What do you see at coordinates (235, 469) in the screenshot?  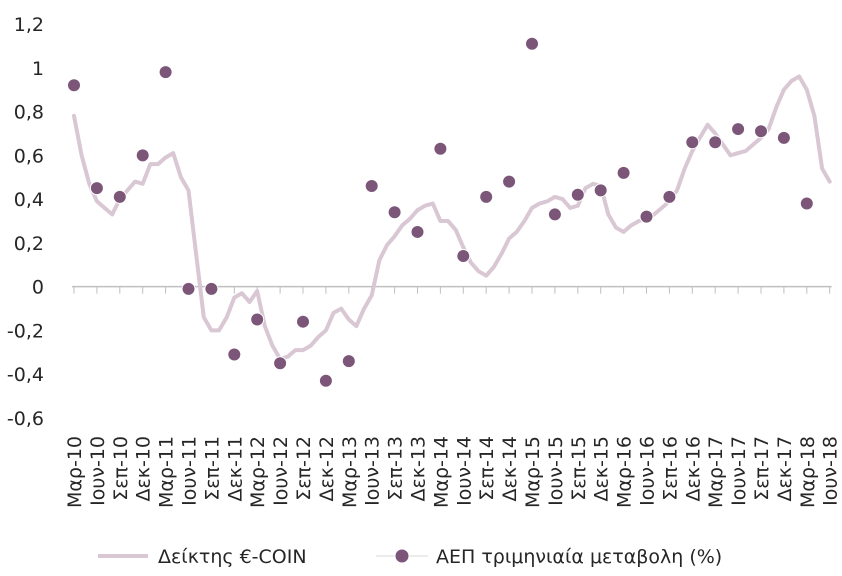 I see `x-tick-label: Δεκ-11` at bounding box center [235, 469].